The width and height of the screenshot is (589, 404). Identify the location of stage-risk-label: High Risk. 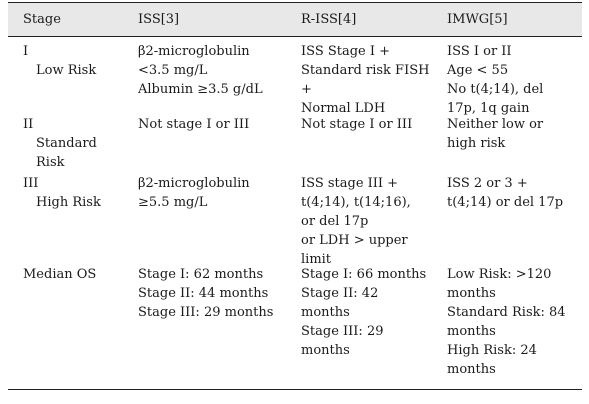
(68, 202).